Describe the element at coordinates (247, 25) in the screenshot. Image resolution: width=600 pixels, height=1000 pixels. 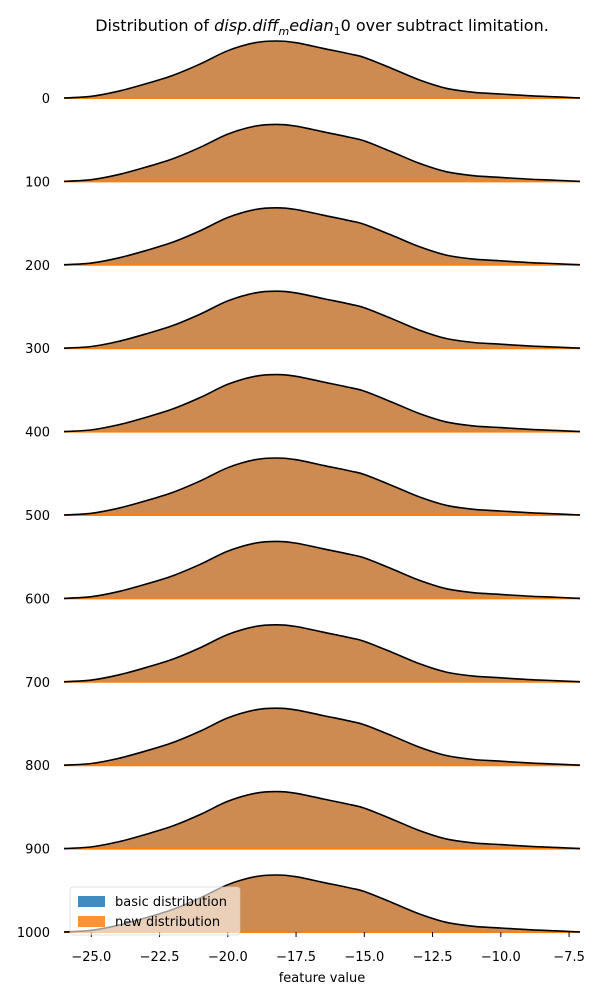
I see `title-math-base: disp.diff` at that location.